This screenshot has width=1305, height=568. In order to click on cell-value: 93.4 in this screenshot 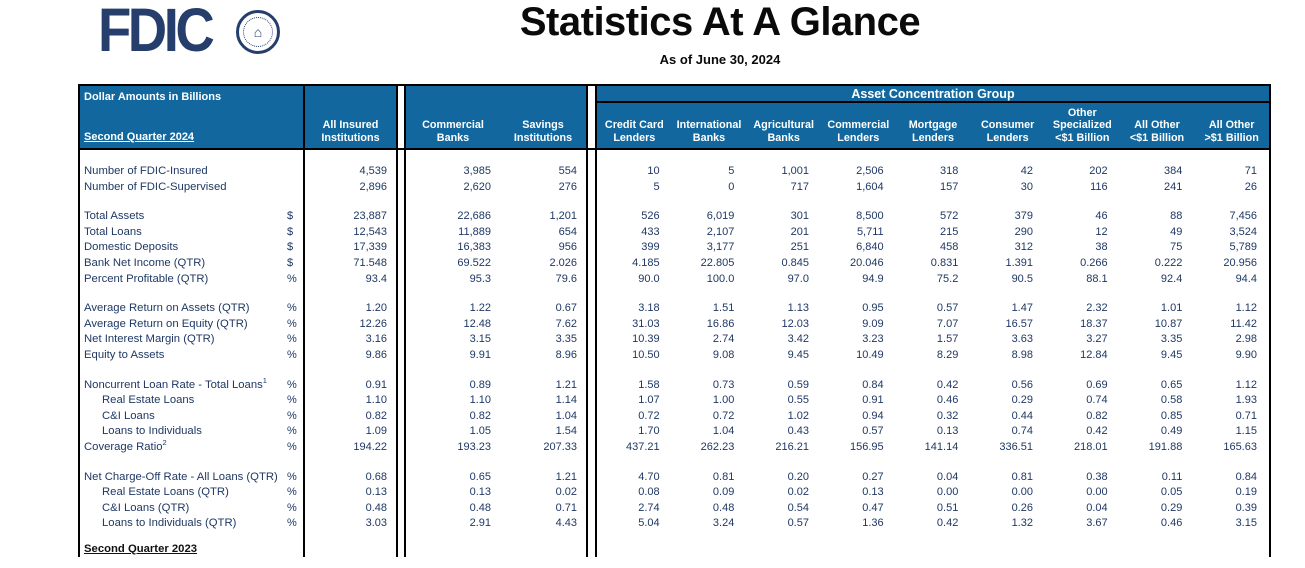, I will do `click(351, 279)`.